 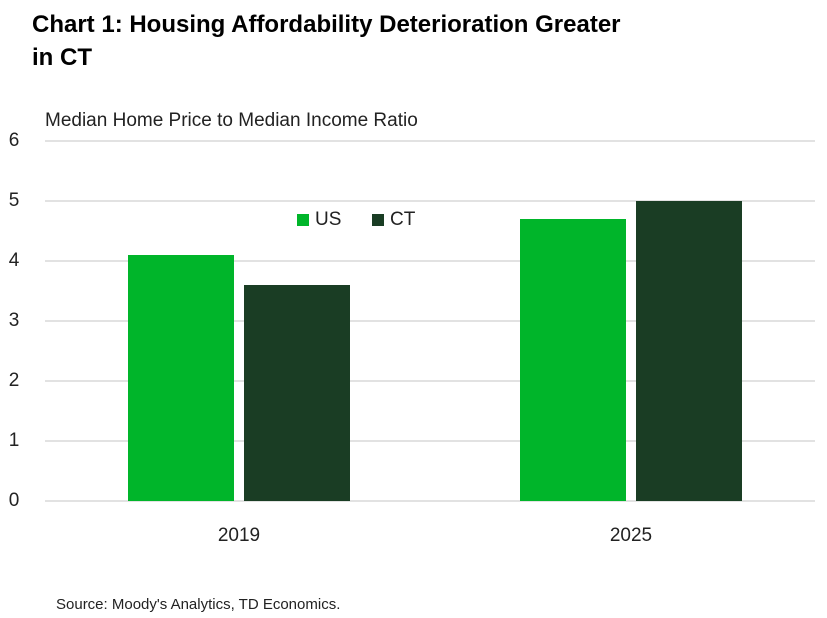 What do you see at coordinates (14, 440) in the screenshot?
I see `y-tick-label: 1` at bounding box center [14, 440].